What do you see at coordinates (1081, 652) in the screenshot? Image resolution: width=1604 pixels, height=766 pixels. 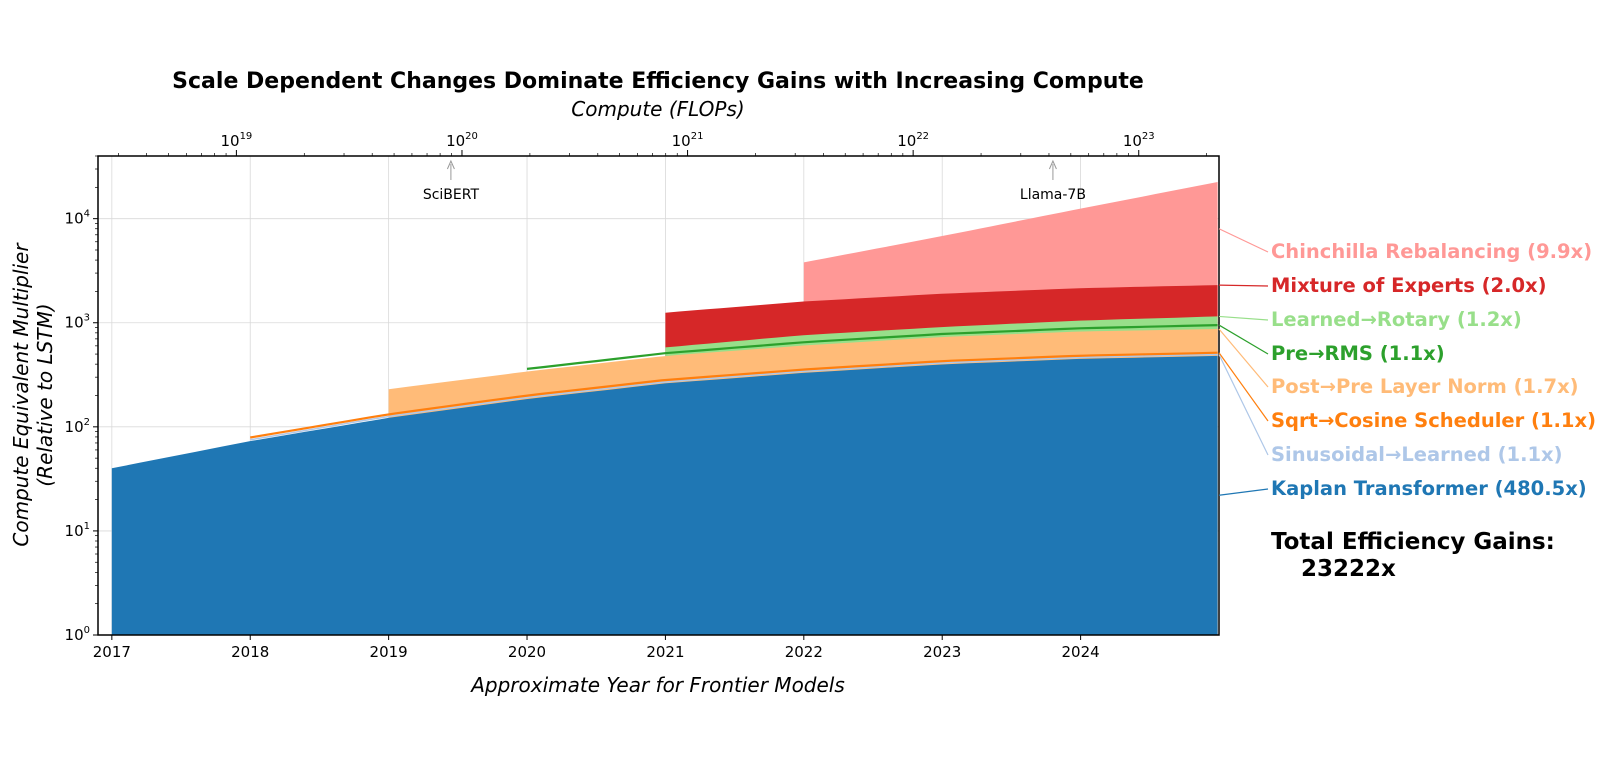 I see `x-tick-label: 2024` at bounding box center [1081, 652].